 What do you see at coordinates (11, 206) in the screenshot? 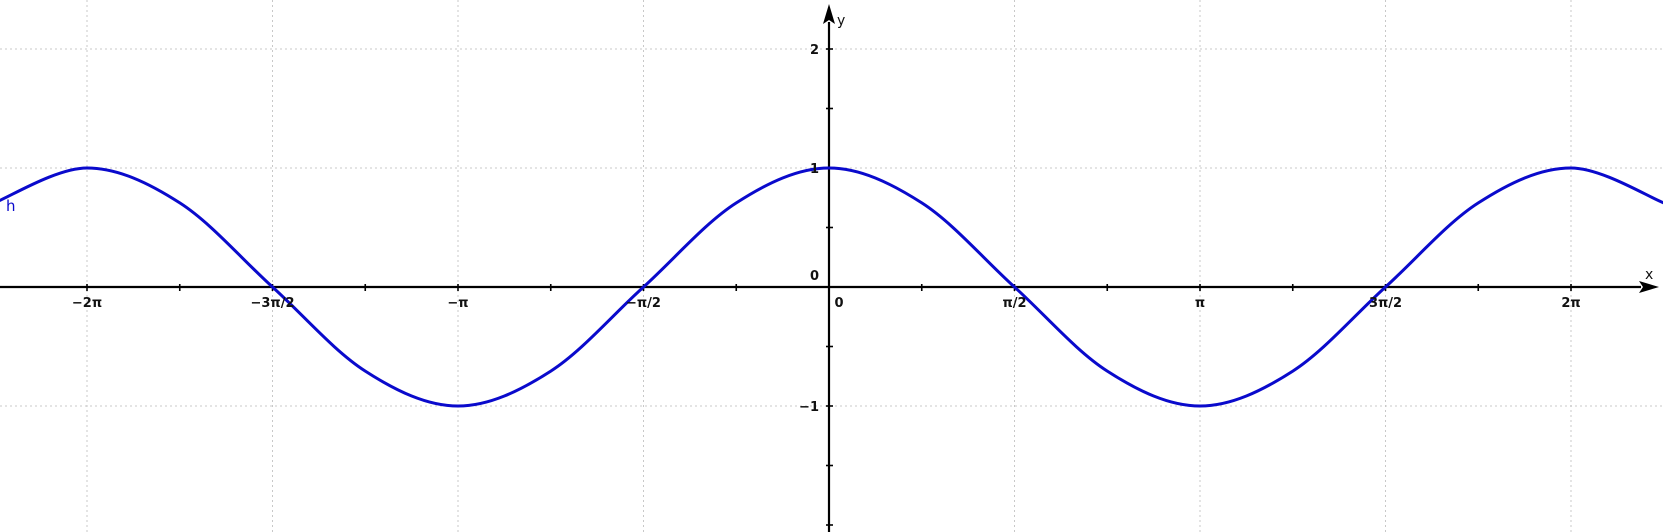
I see `series-label-h: h` at bounding box center [11, 206].